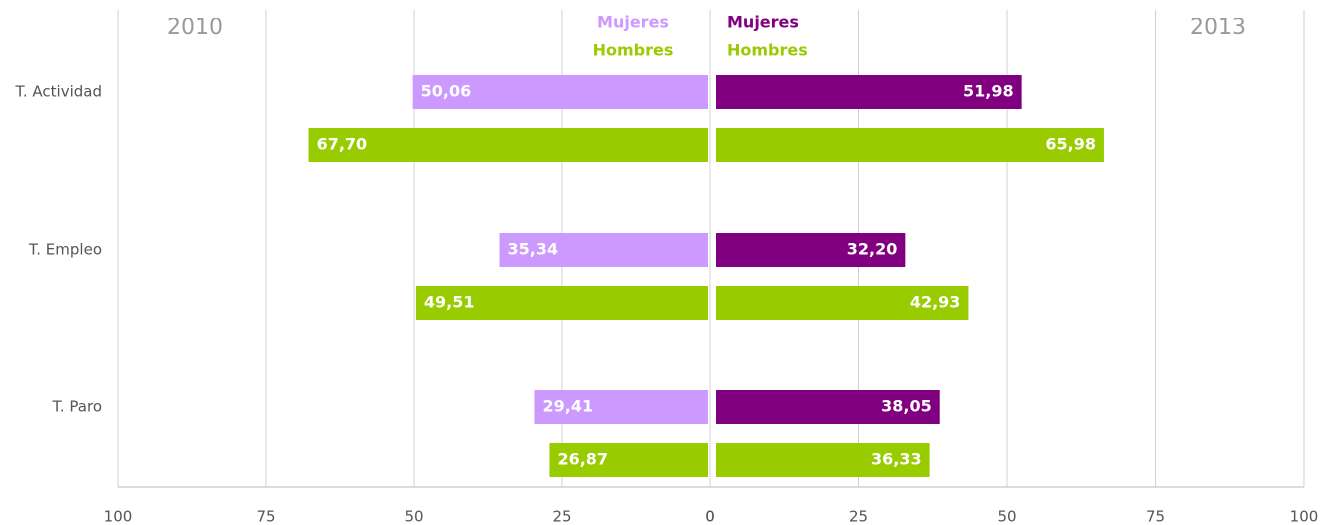 The width and height of the screenshot is (1324, 525). I want to click on data-label: 49,51, so click(449, 302).